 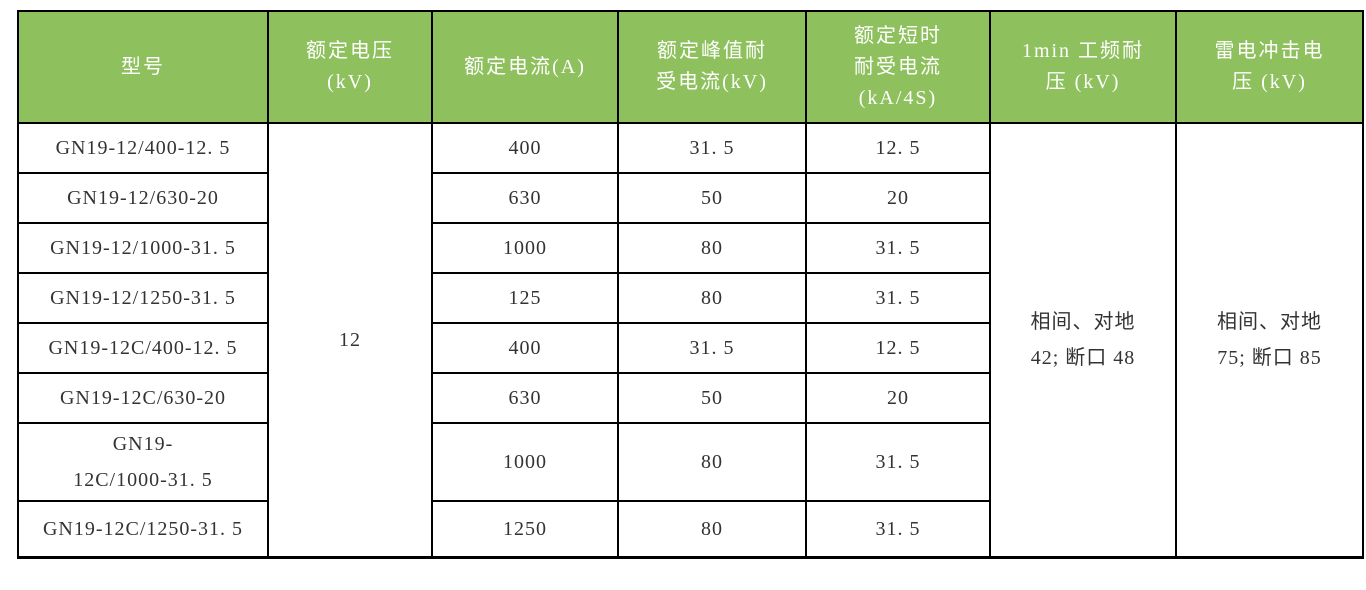 What do you see at coordinates (143, 529) in the screenshot?
I see `model-cell: GN19-12C/1250-31. 5` at bounding box center [143, 529].